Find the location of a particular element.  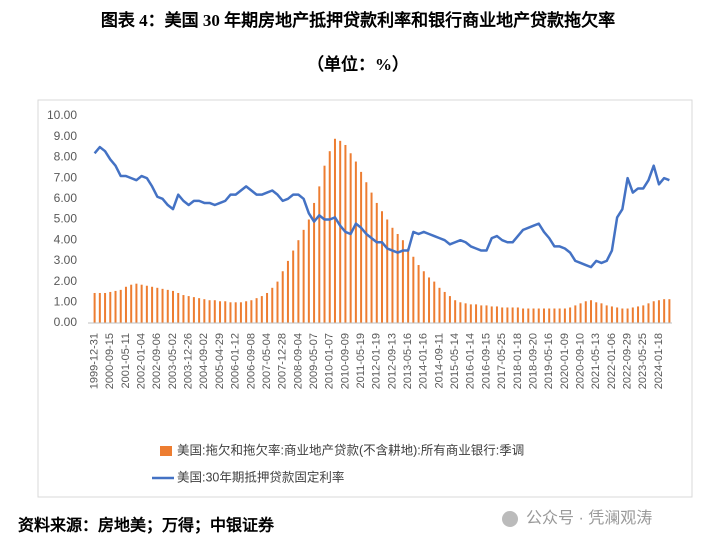

legend-label: 美国:30年期抵押贷款固定利率 is located at coordinates (260, 476).